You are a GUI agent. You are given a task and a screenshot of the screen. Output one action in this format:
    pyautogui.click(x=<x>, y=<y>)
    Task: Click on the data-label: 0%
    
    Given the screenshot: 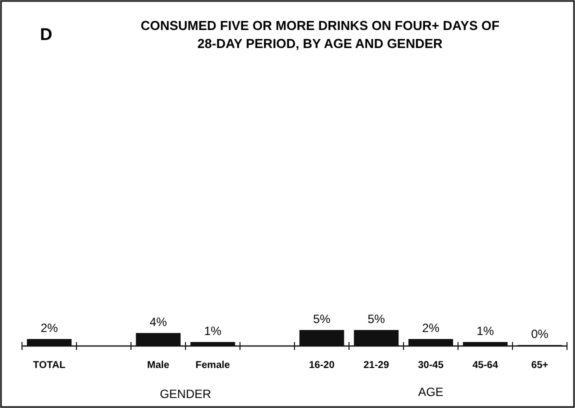 What is the action you would take?
    pyautogui.click(x=540, y=334)
    